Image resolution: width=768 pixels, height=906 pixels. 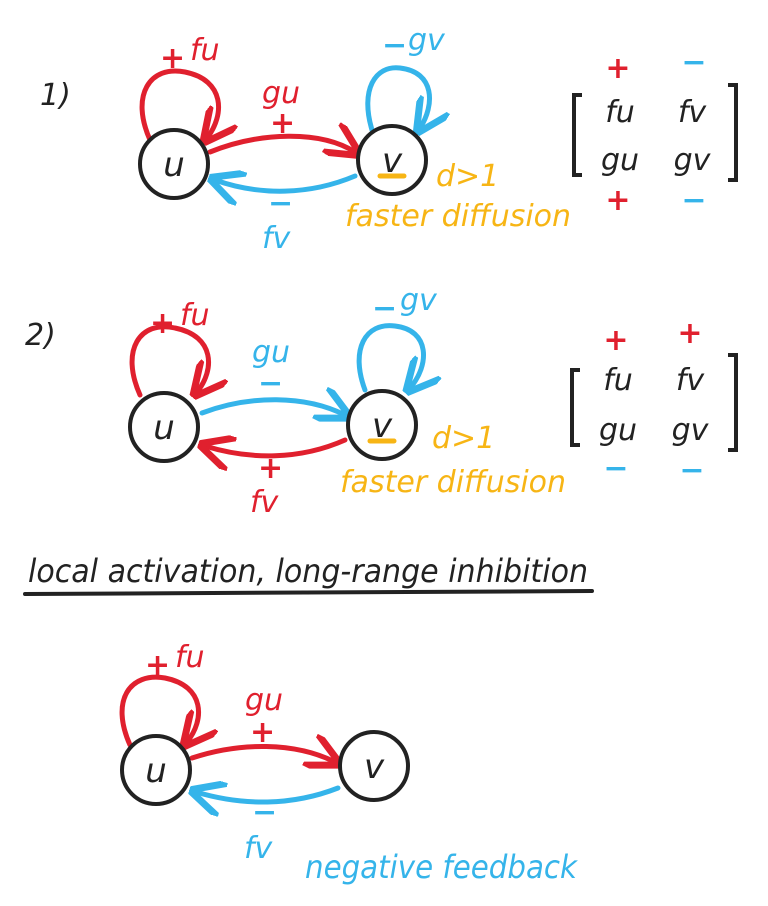 What do you see at coordinates (264, 700) in the screenshot?
I see `diagram-3-u-to-v-label: gu` at bounding box center [264, 700].